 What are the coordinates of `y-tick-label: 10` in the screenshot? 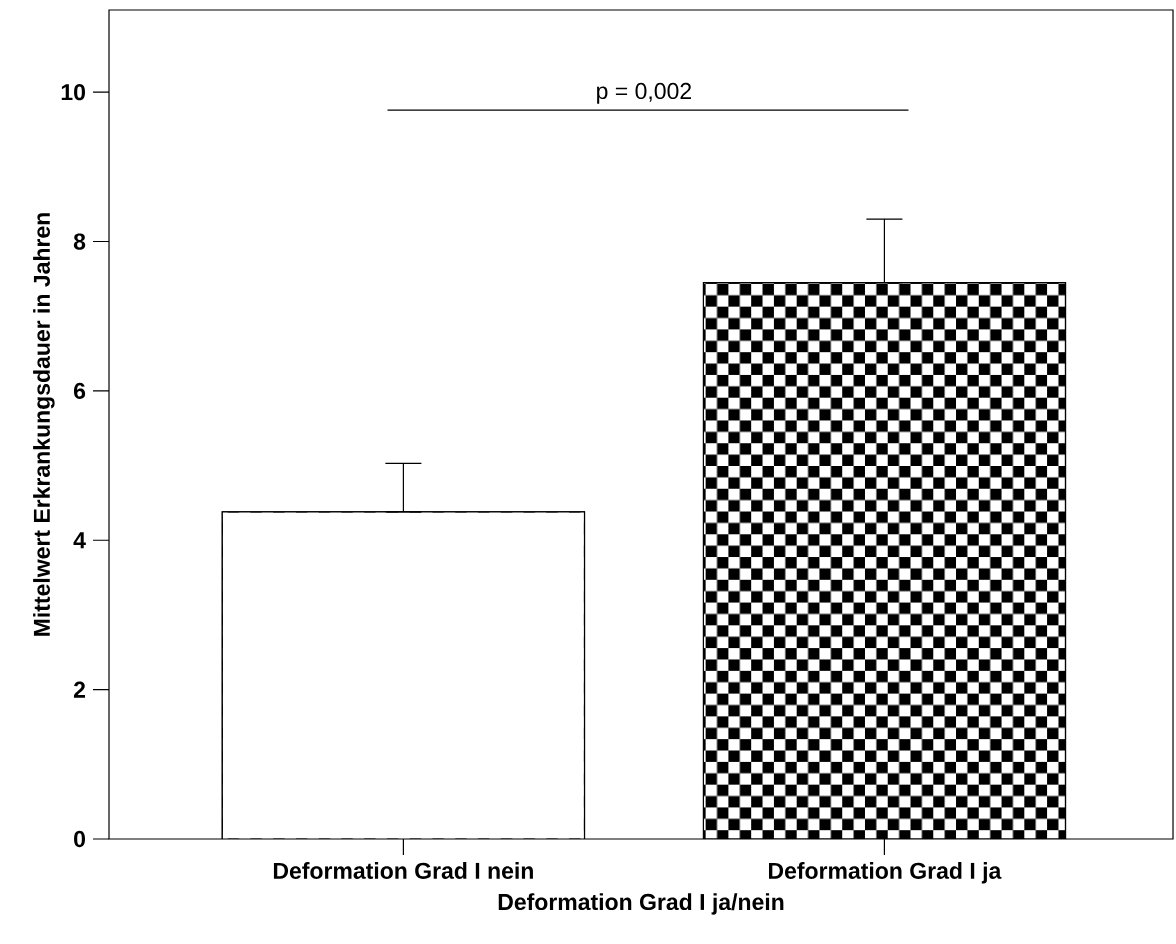 It's located at (73, 92).